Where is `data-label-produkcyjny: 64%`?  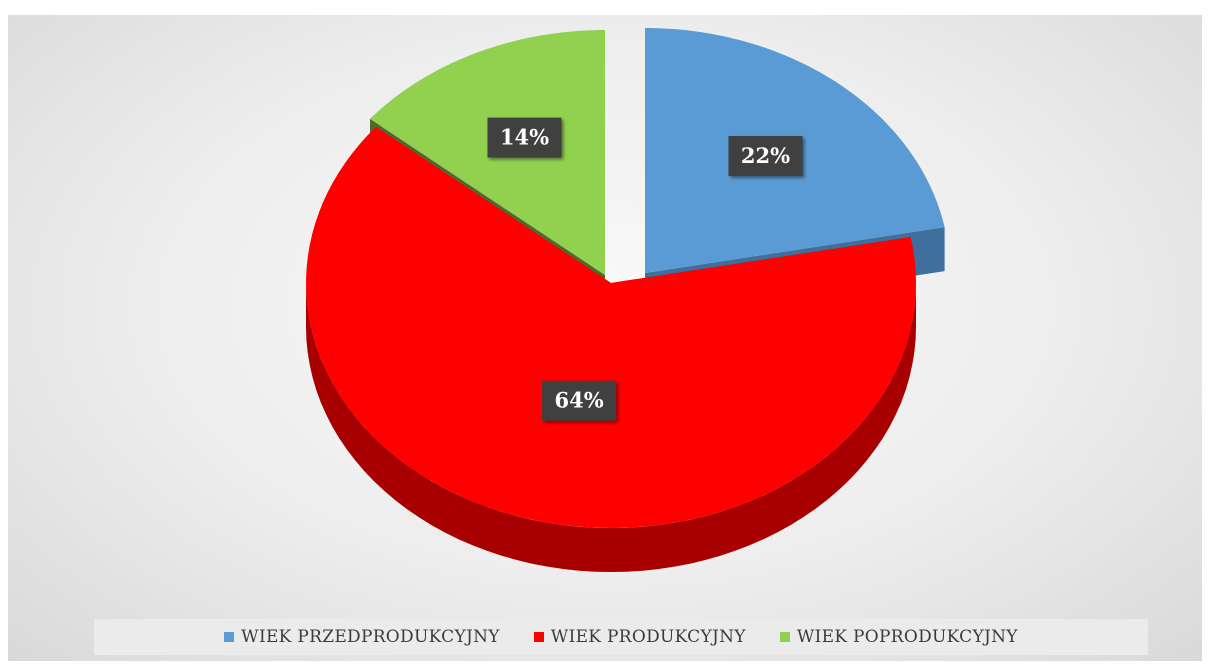 data-label-produkcyjny: 64% is located at coordinates (579, 400).